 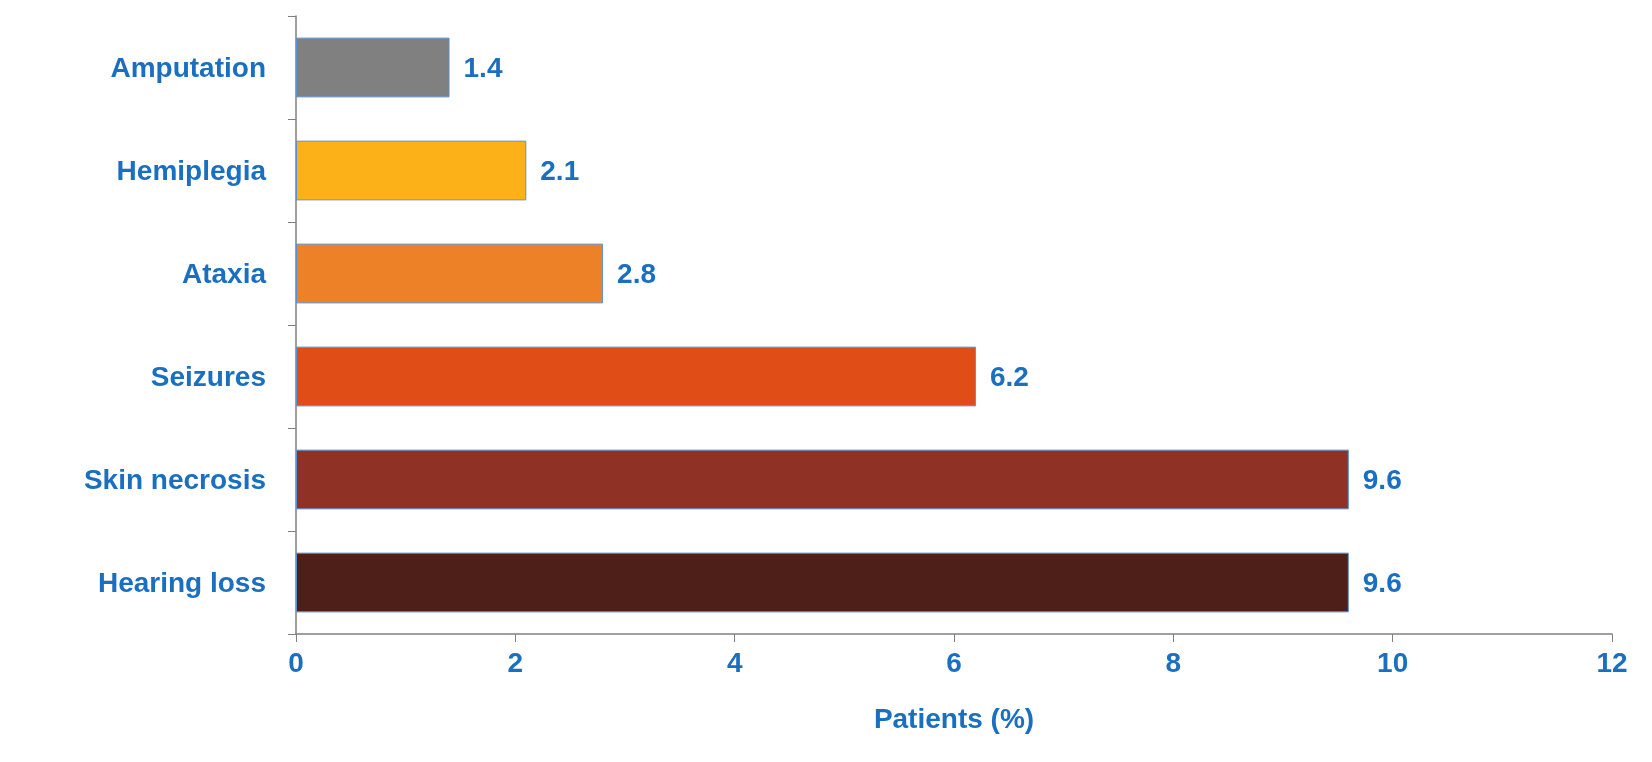 What do you see at coordinates (636, 273) in the screenshot?
I see `data-label: 2.8` at bounding box center [636, 273].